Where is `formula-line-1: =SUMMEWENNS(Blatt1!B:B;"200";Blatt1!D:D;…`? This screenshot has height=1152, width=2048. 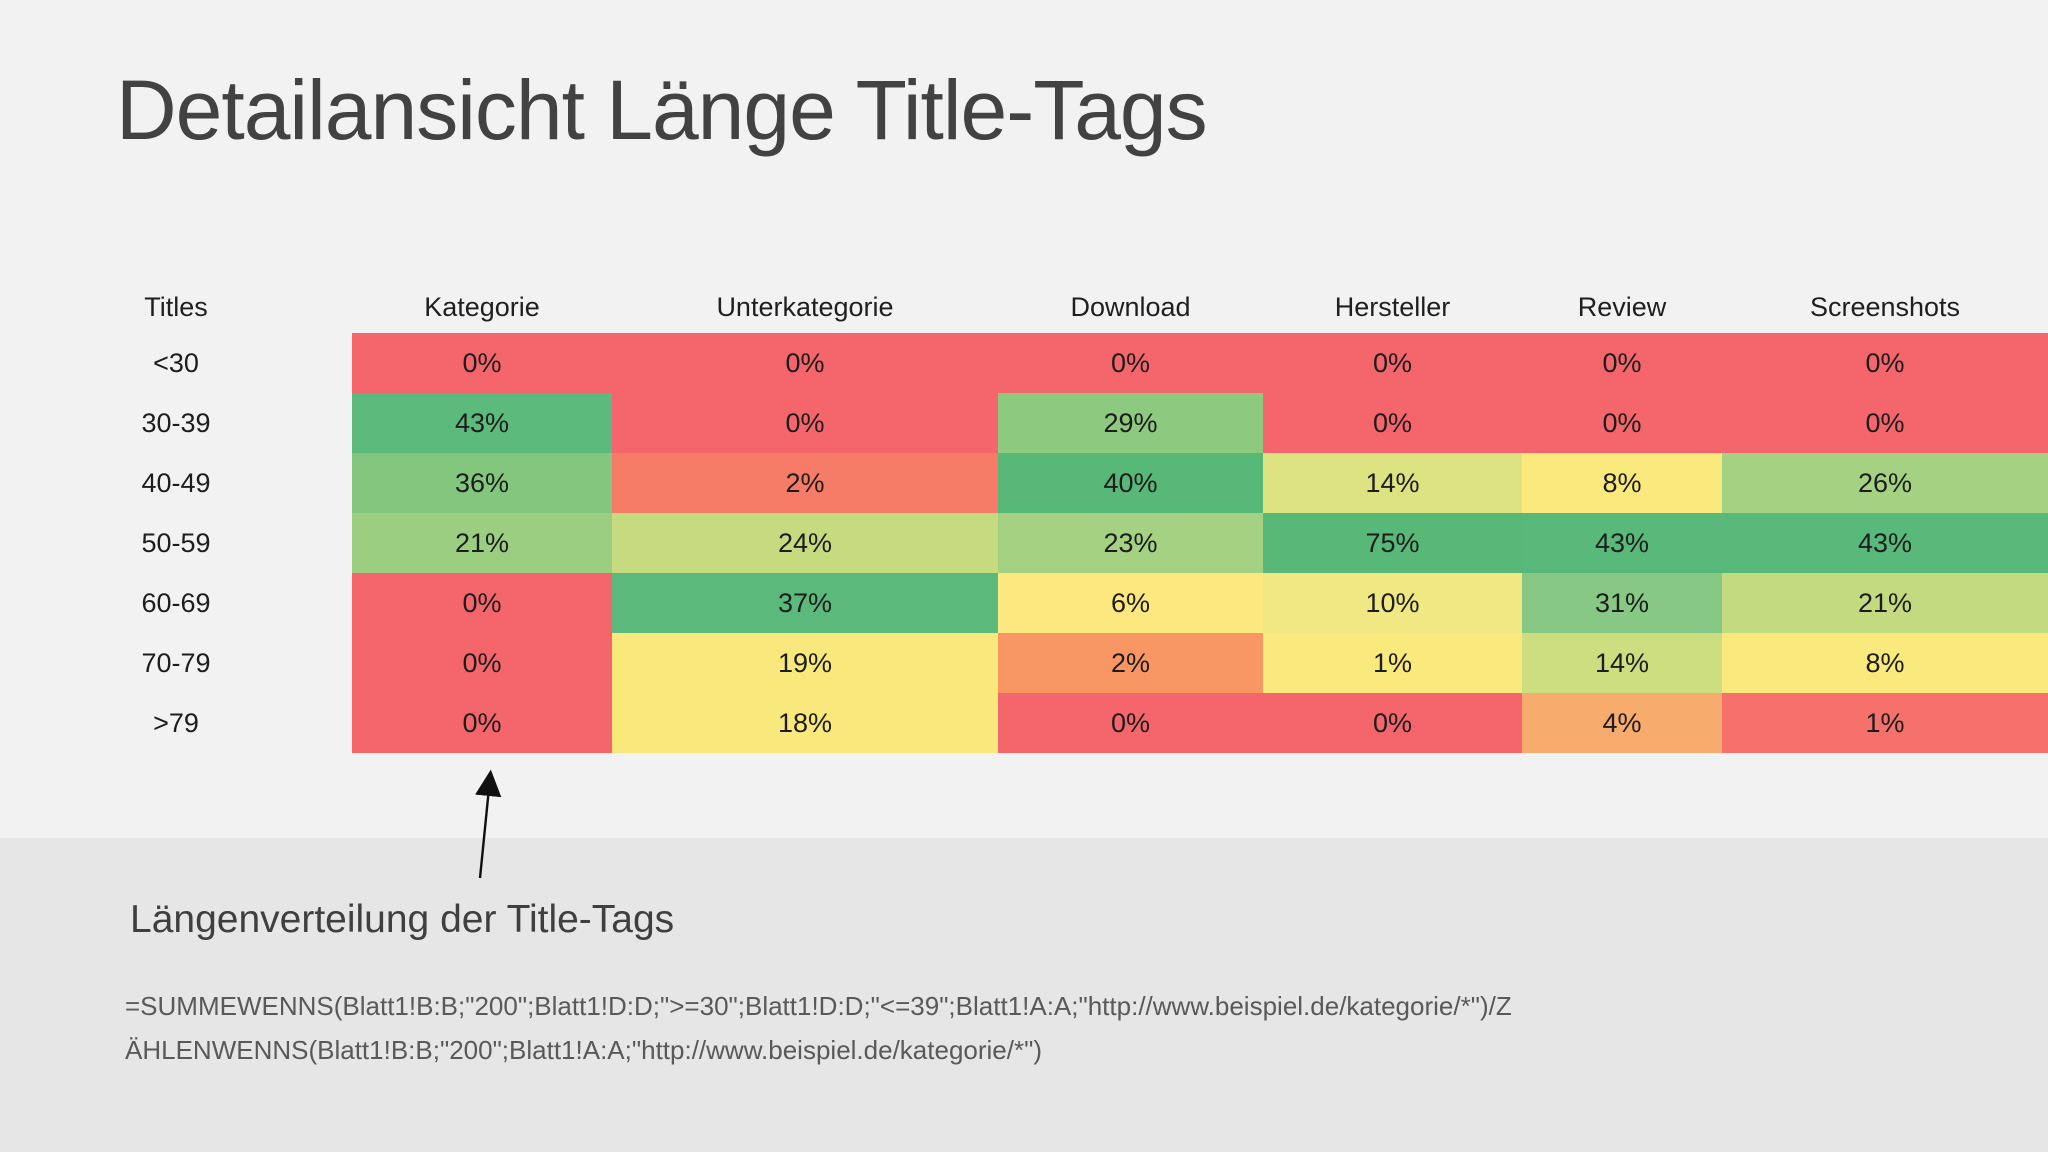 formula-line-1: =SUMMEWENNS(Blatt1!B:B;"200";Blatt1!D:D;… is located at coordinates (818, 1006).